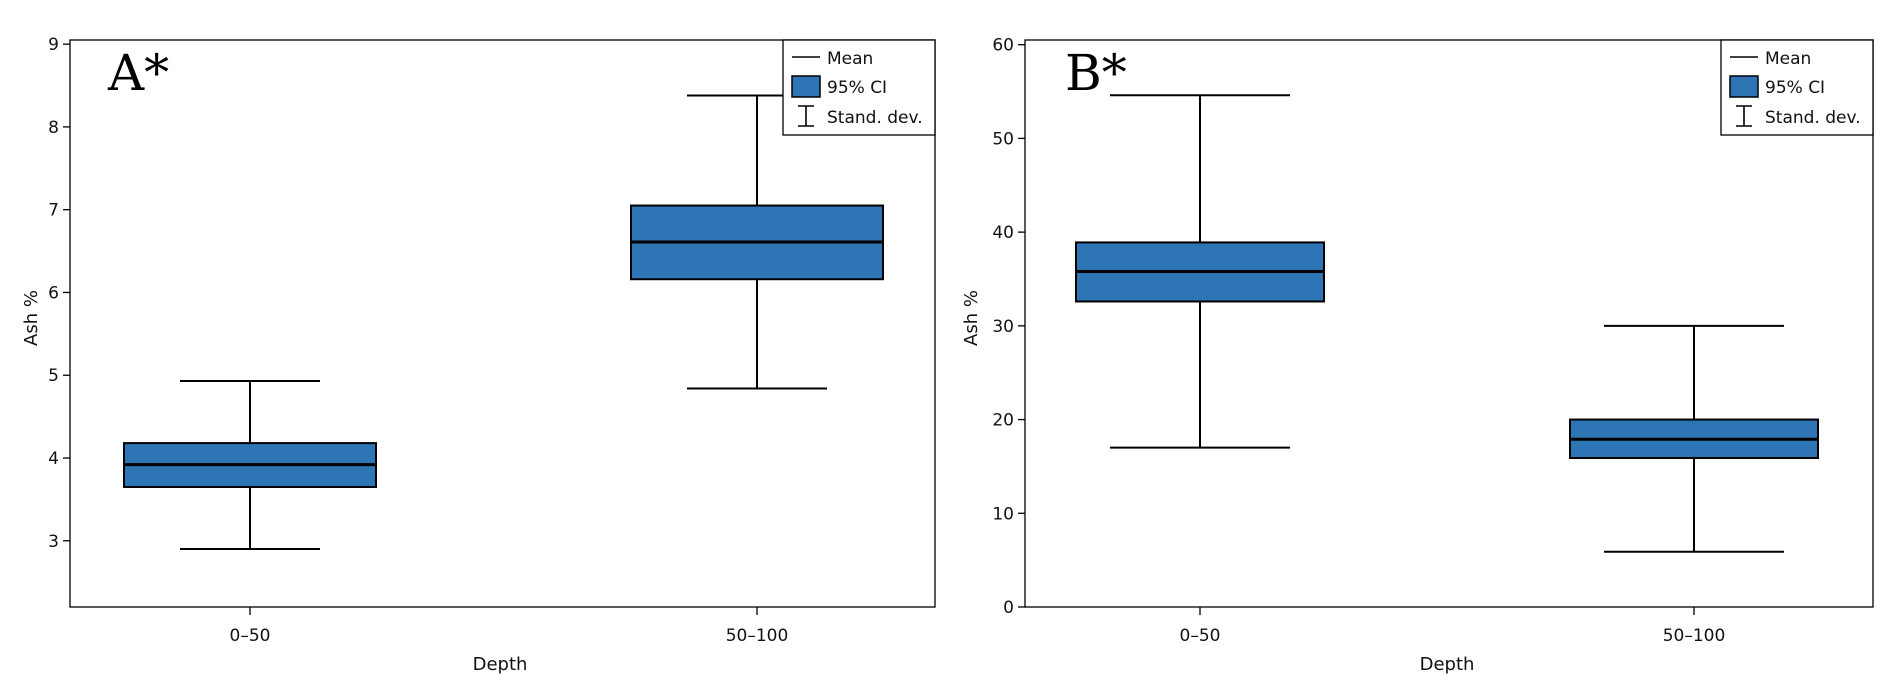 Image resolution: width=1899 pixels, height=693 pixels. I want to click on panel-b-y-tick-label: 20, so click(1003, 421).